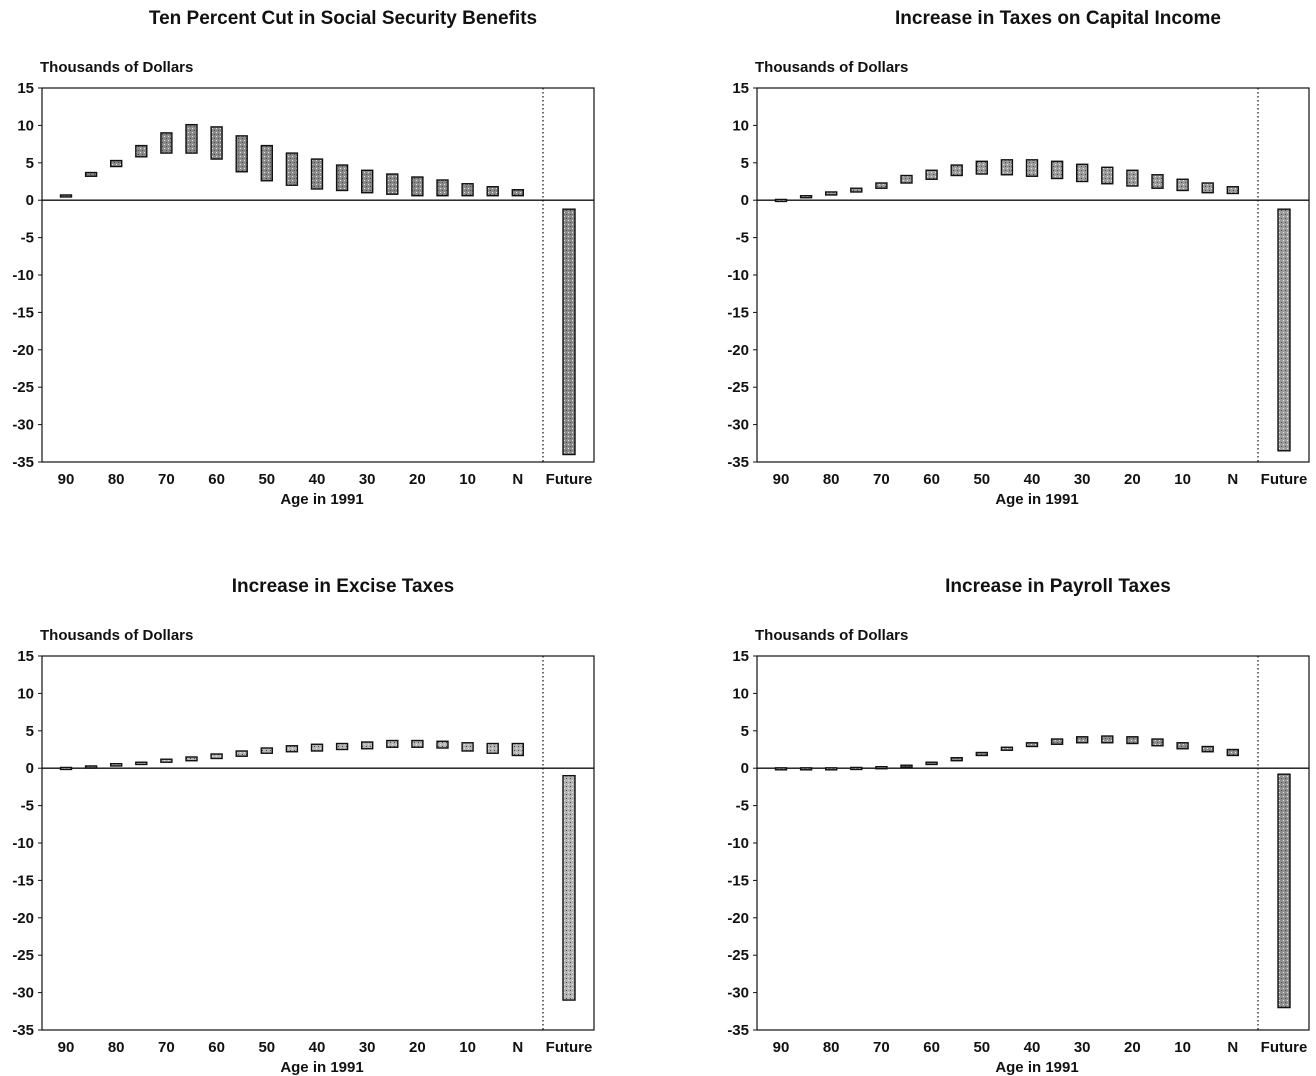  I want to click on x-tick-label: 10, so click(467, 479).